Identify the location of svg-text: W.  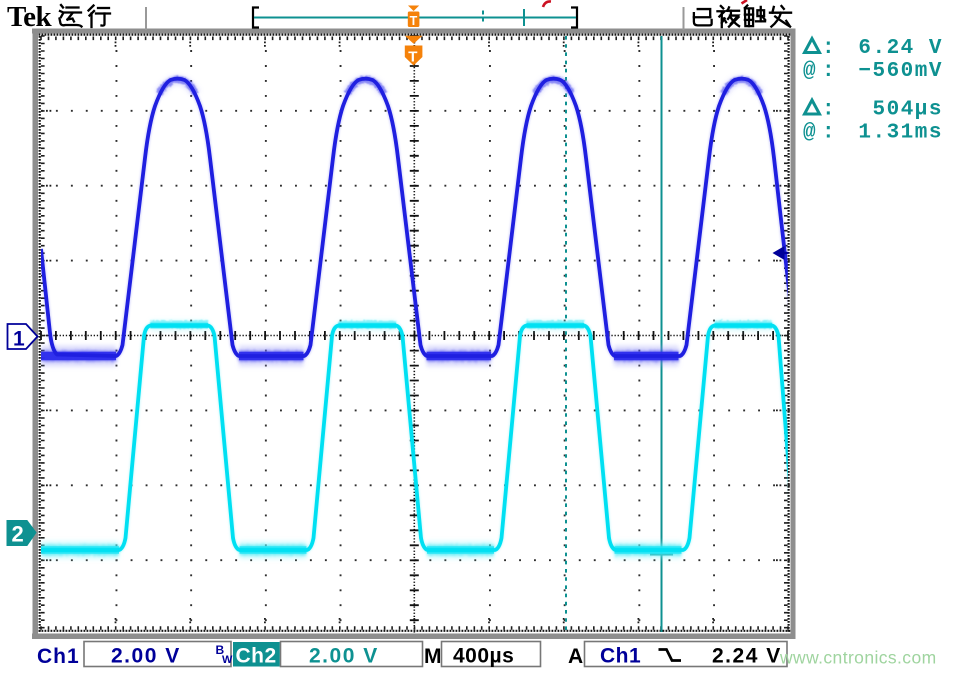
(227, 660).